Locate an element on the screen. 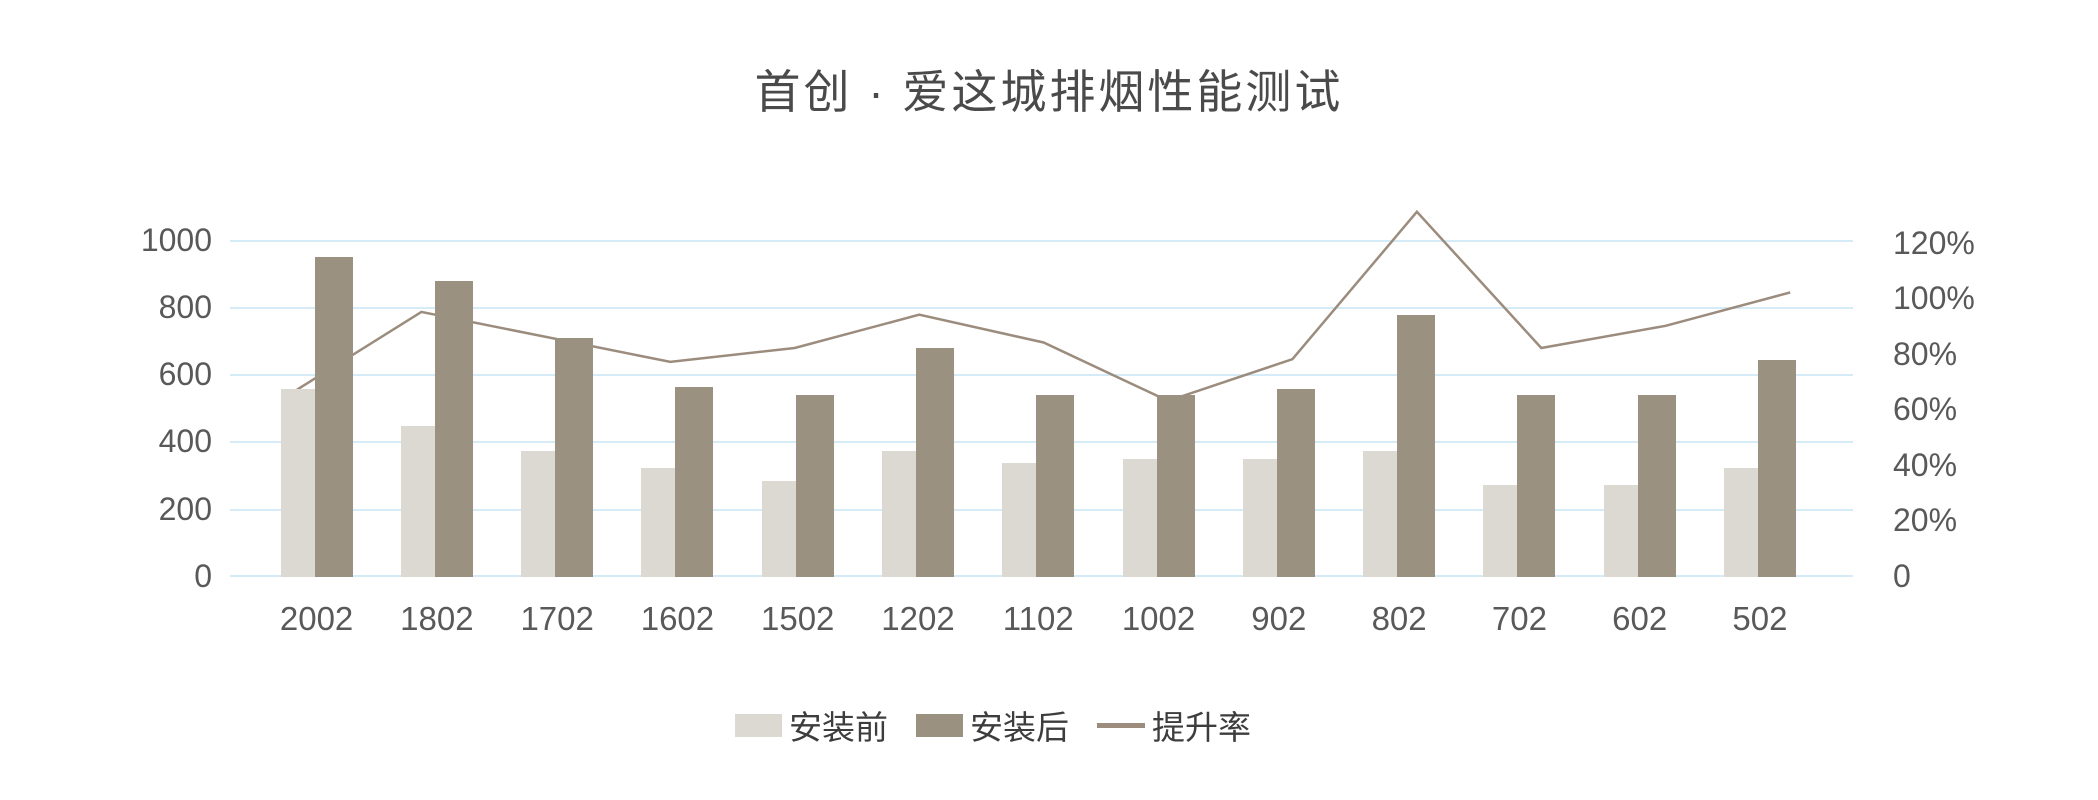 This screenshot has height=800, width=2098. right-axis-tick-label: 80% is located at coordinates (1925, 353).